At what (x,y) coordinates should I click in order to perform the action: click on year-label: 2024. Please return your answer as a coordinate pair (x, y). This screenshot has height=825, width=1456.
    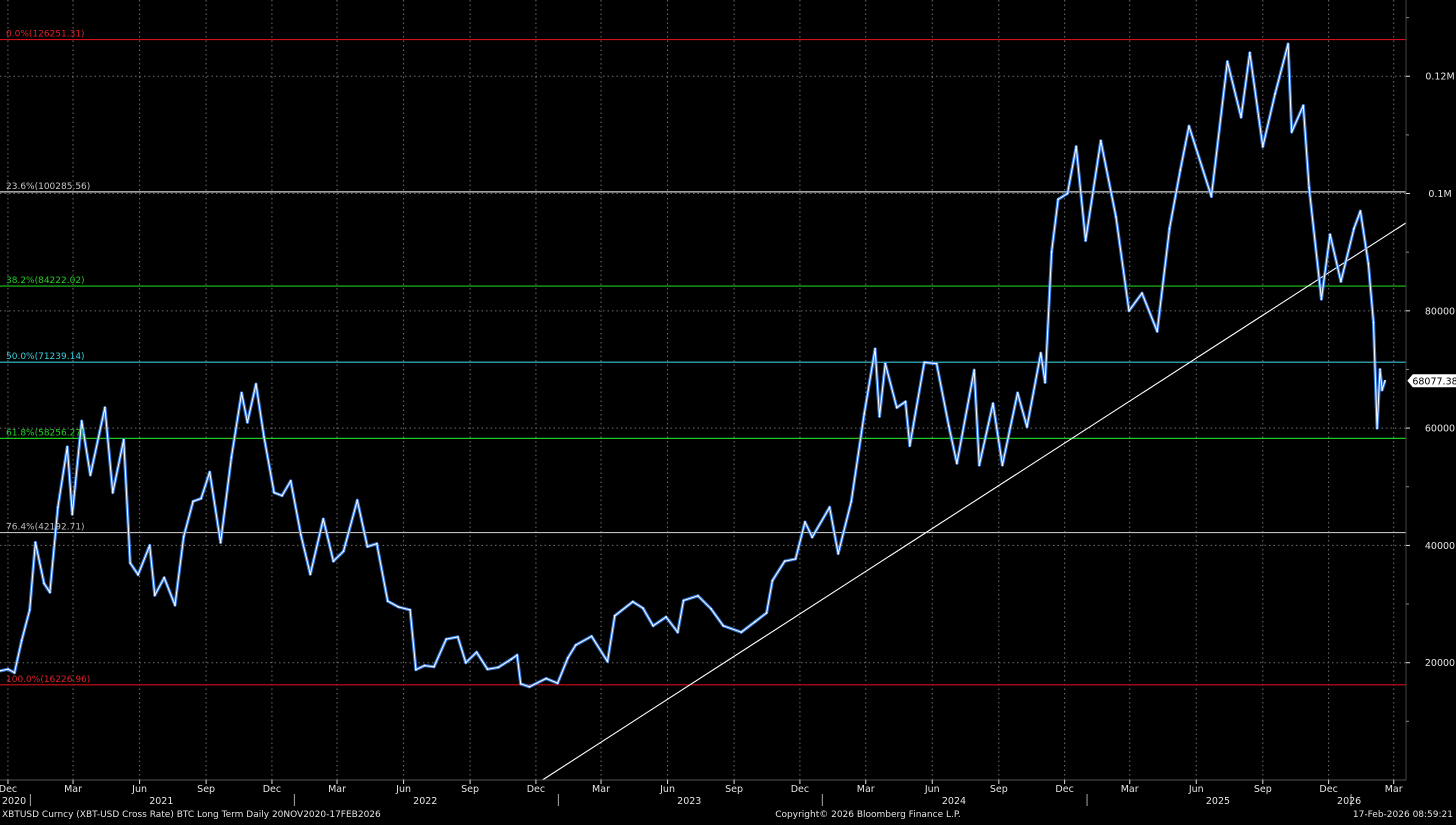
    Looking at the image, I should click on (954, 801).